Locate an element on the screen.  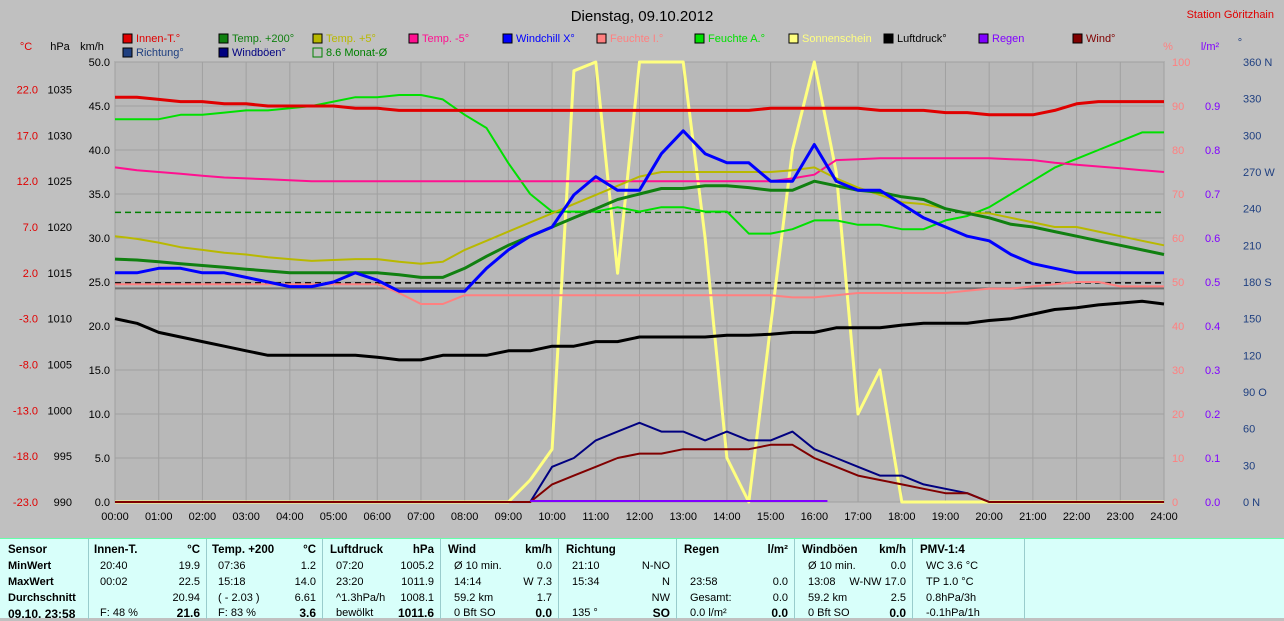
y-tick-lm2: 0.2 is located at coordinates (1212, 415).